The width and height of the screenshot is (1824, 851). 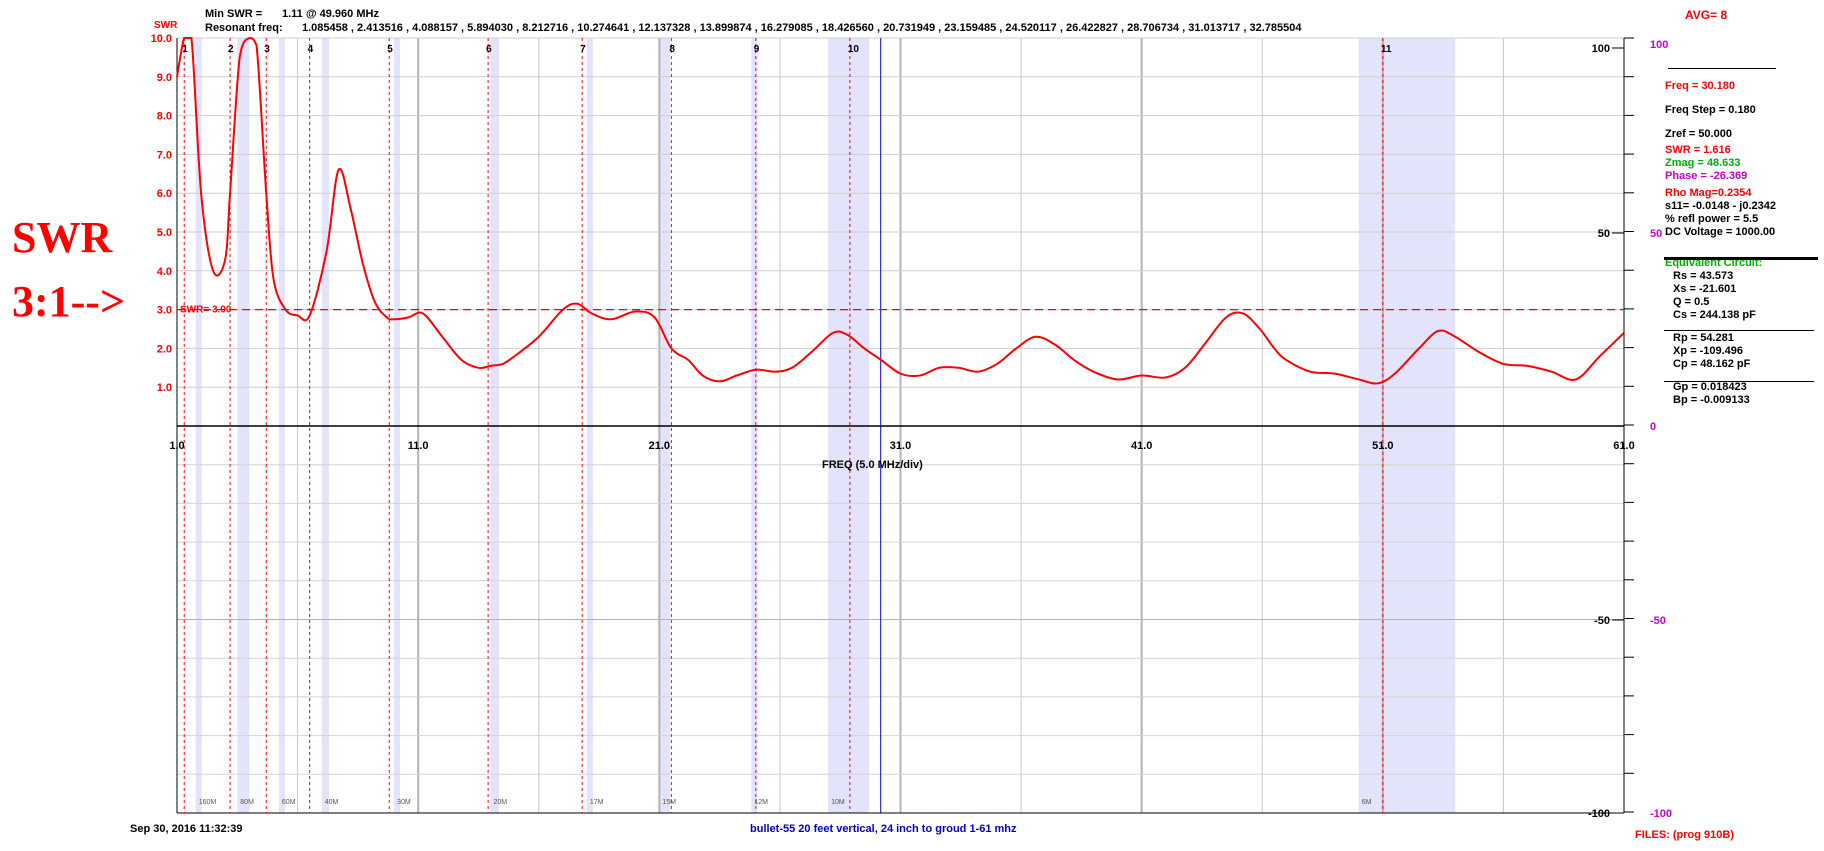 I want to click on equivalent-circuit-title: Equivalent Circuit:, so click(x=1714, y=263).